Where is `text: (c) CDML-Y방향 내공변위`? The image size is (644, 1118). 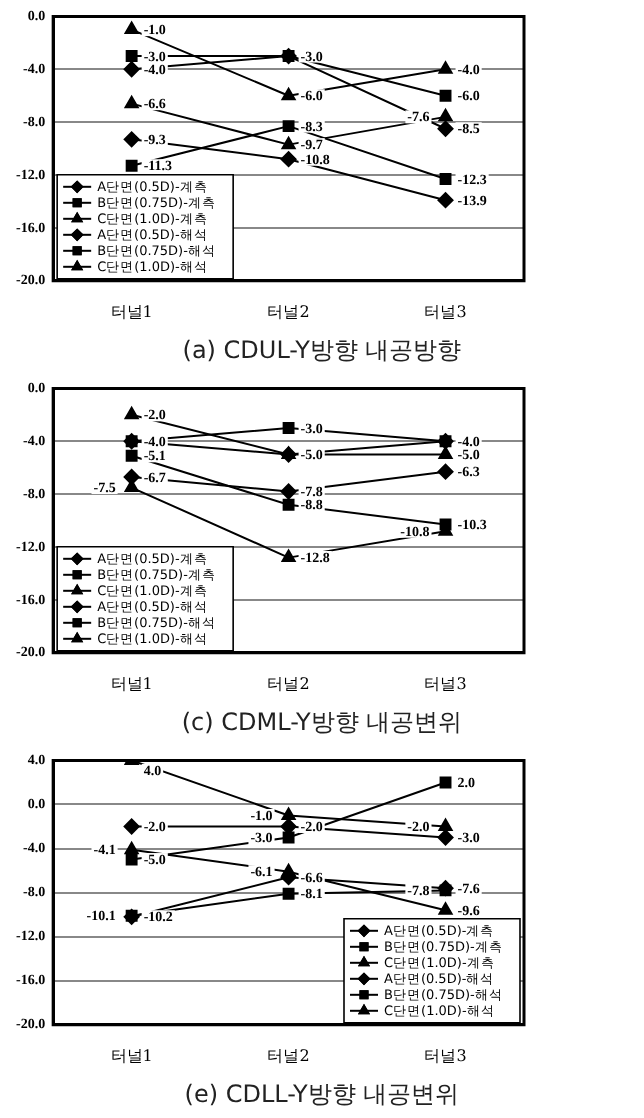 text: (c) CDML-Y방향 내공변위 is located at coordinates (322, 723).